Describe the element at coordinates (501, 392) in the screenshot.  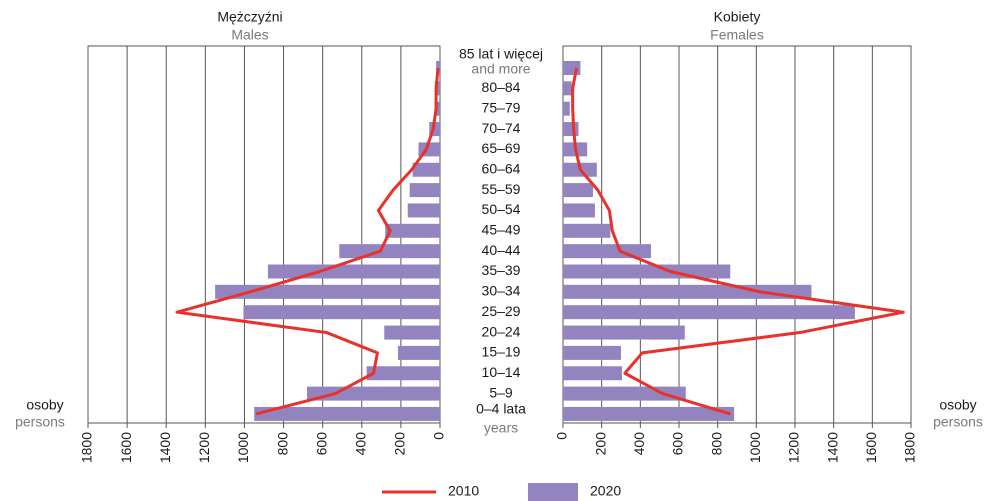
I see `category-label: 5–9` at that location.